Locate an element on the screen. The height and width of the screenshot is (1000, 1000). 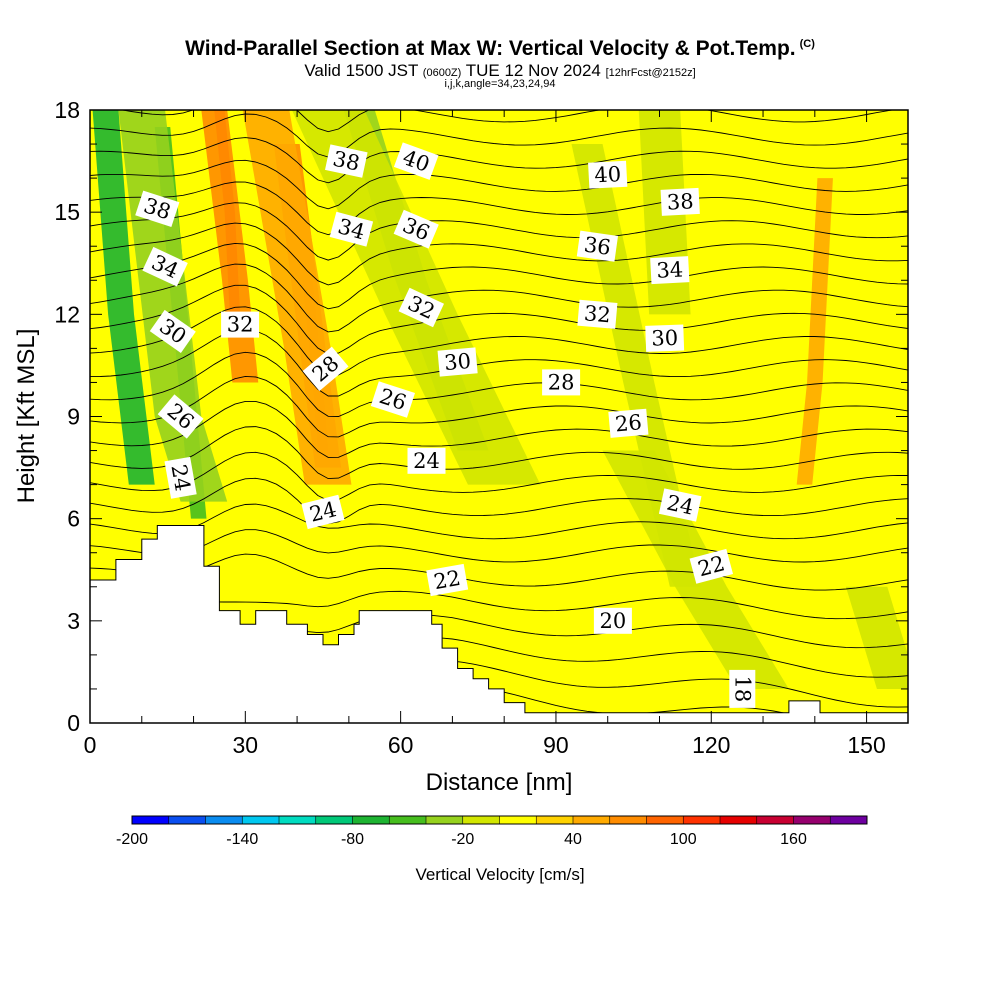
isentrope-label-text: 32 is located at coordinates (240, 325).